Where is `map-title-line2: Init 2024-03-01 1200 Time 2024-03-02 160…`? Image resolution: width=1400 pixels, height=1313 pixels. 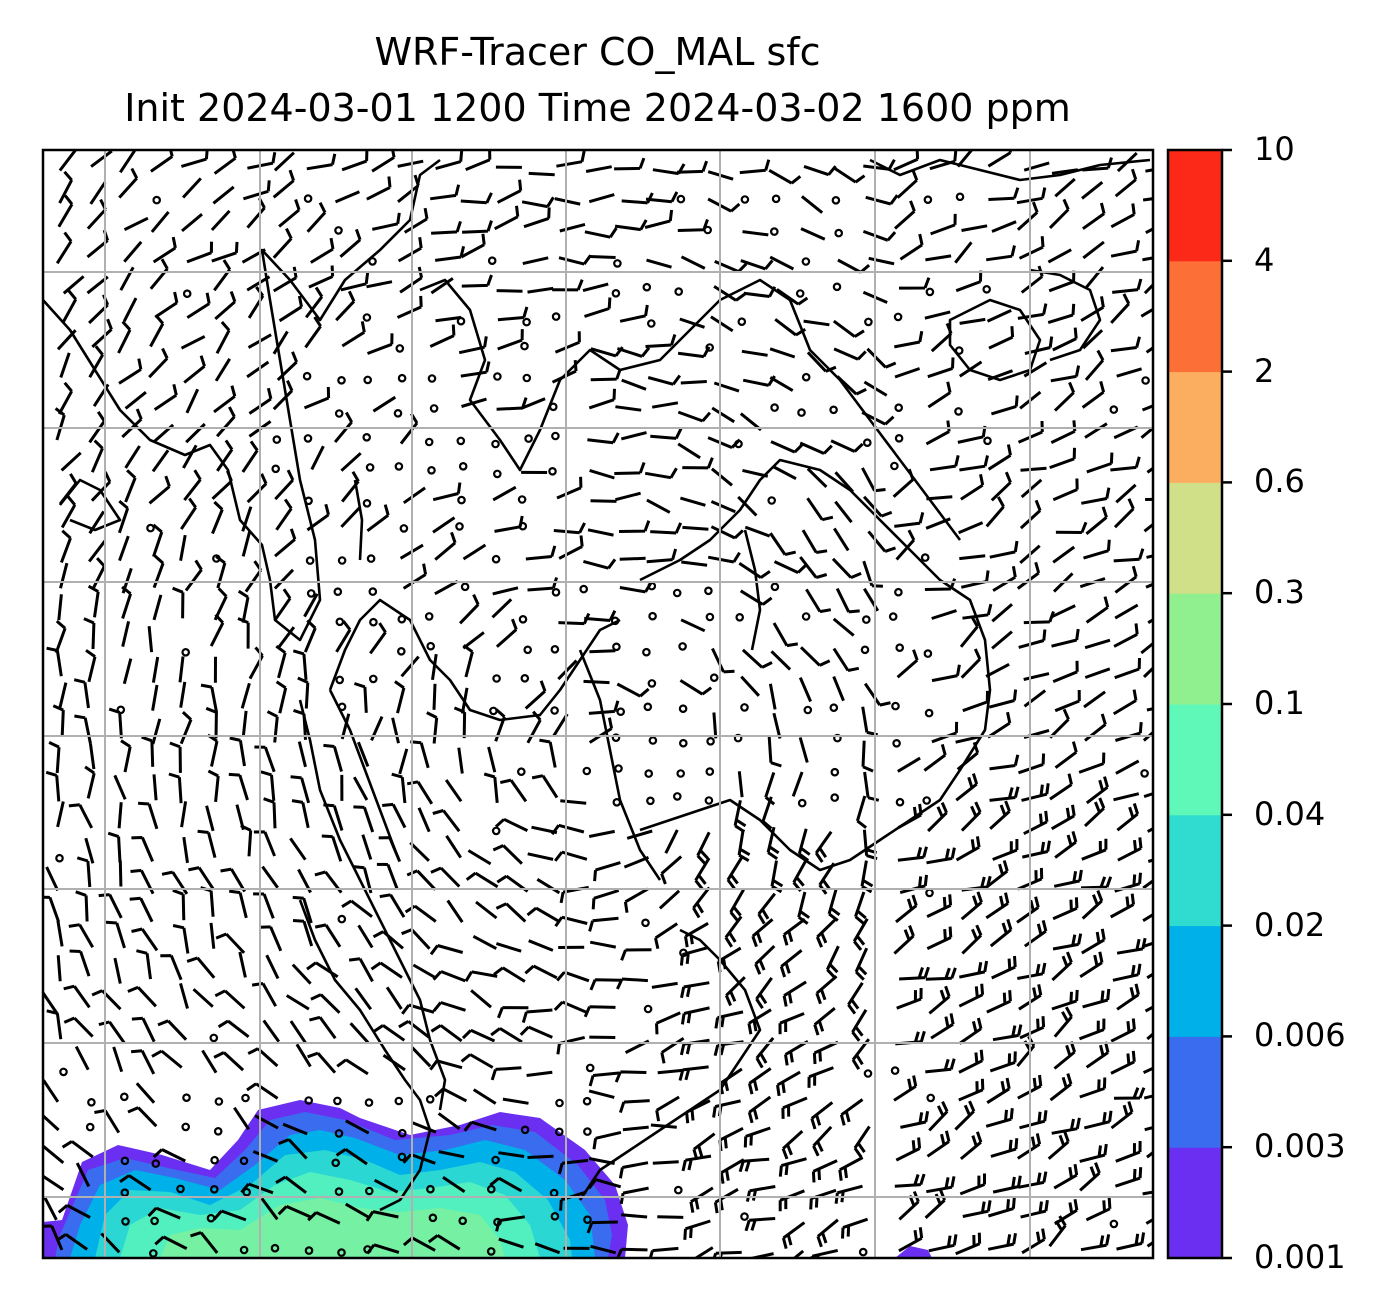
map-title-line2: Init 2024-03-01 1200 Time 2024-03-02 160… is located at coordinates (597, 108).